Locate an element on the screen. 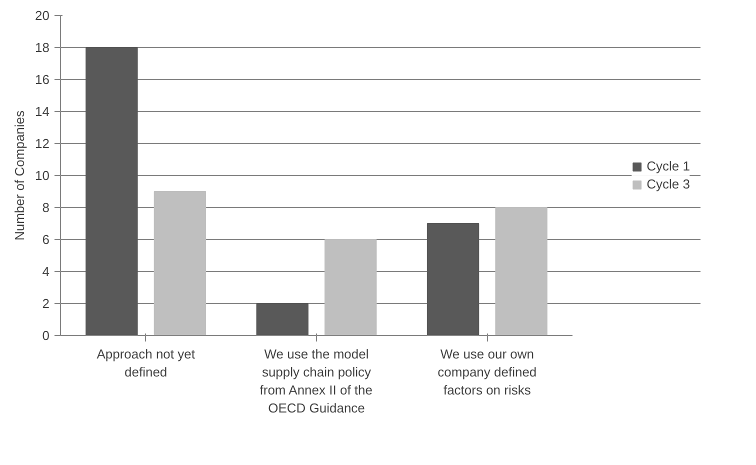 The height and width of the screenshot is (465, 756). y-tick-label: 0 is located at coordinates (46, 335).